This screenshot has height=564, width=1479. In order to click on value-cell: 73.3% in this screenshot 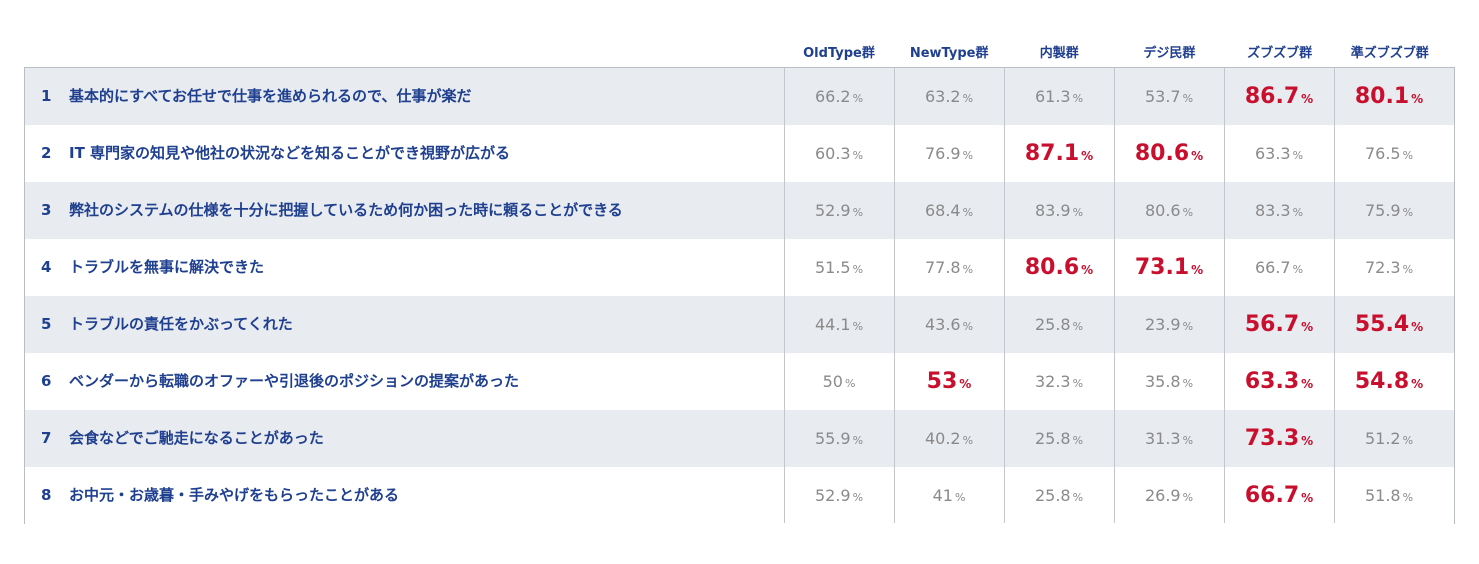, I will do `click(1279, 438)`.